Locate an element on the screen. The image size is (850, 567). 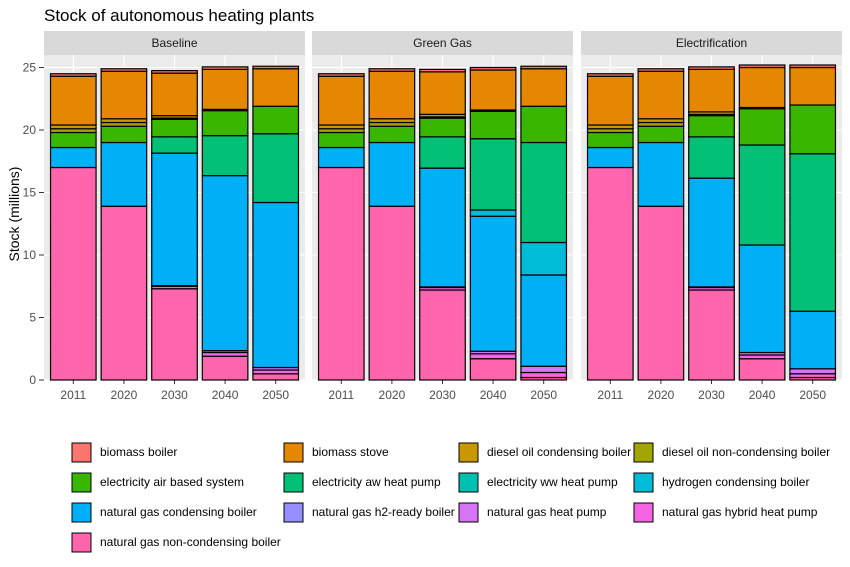
y-axis-label: Stock (millions) is located at coordinates (14, 214).